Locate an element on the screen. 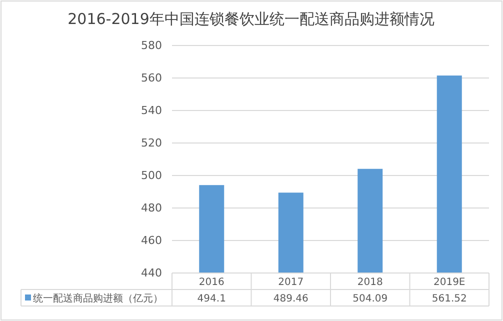  x-tick-label: 2018 is located at coordinates (370, 282).